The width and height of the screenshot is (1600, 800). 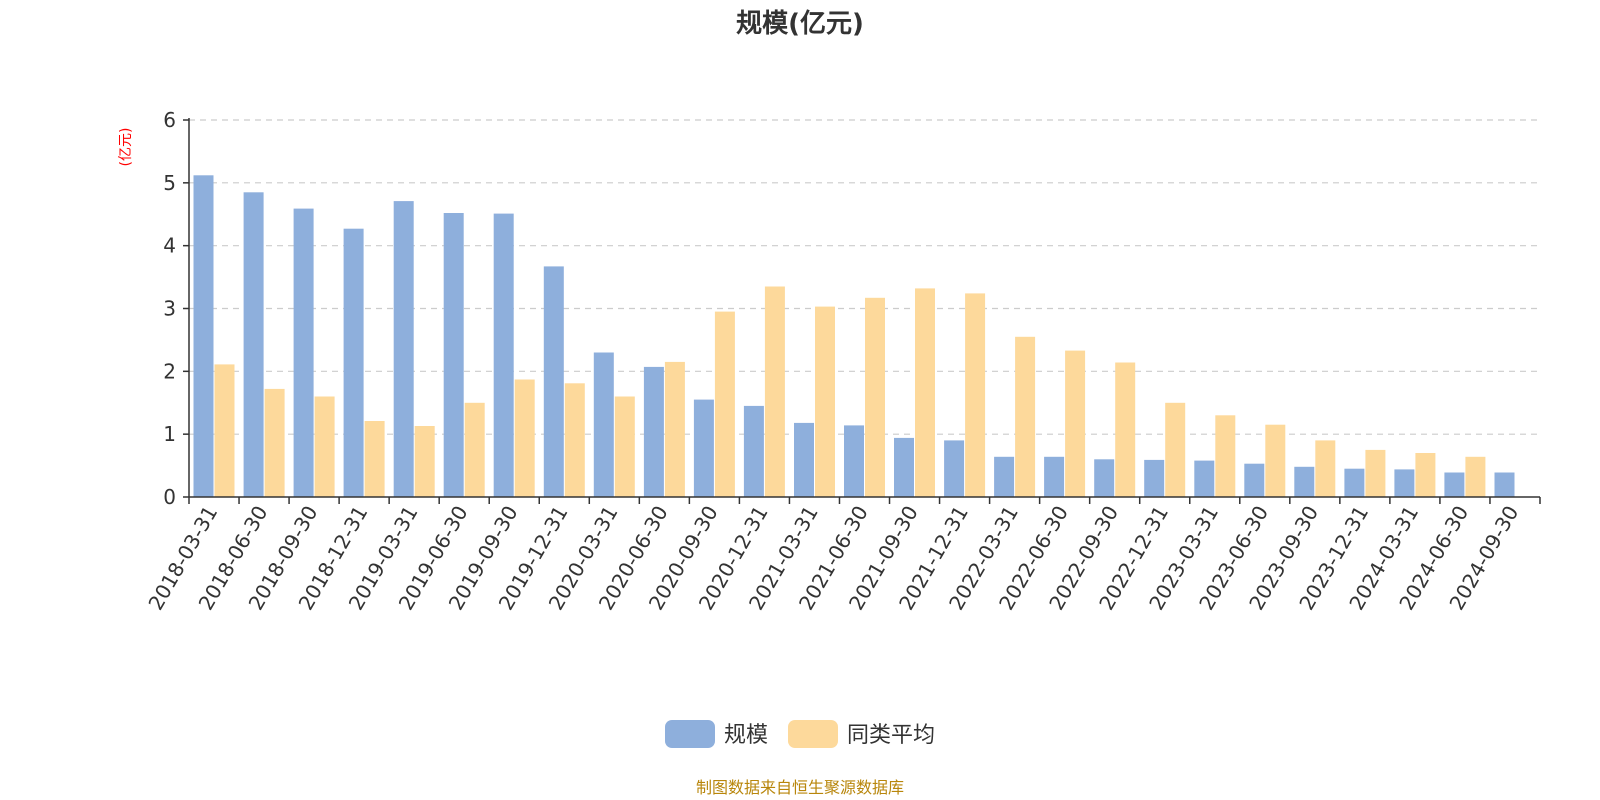 I want to click on y-axis-label: (亿元), so click(x=126, y=147).